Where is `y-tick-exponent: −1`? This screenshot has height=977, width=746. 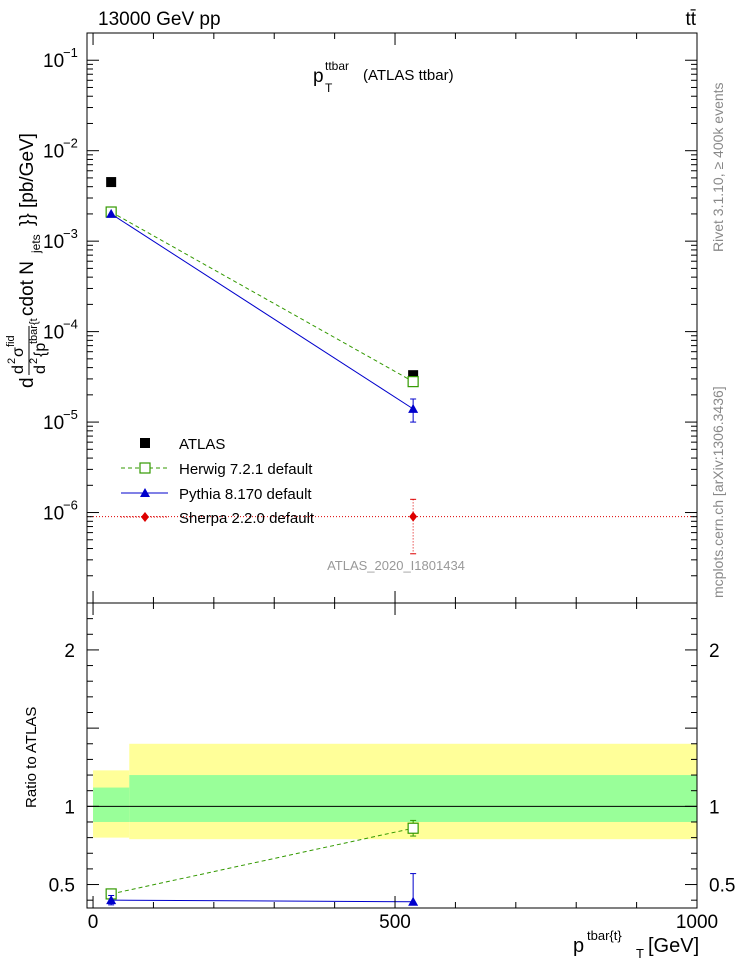 y-tick-exponent: −1 is located at coordinates (70, 52).